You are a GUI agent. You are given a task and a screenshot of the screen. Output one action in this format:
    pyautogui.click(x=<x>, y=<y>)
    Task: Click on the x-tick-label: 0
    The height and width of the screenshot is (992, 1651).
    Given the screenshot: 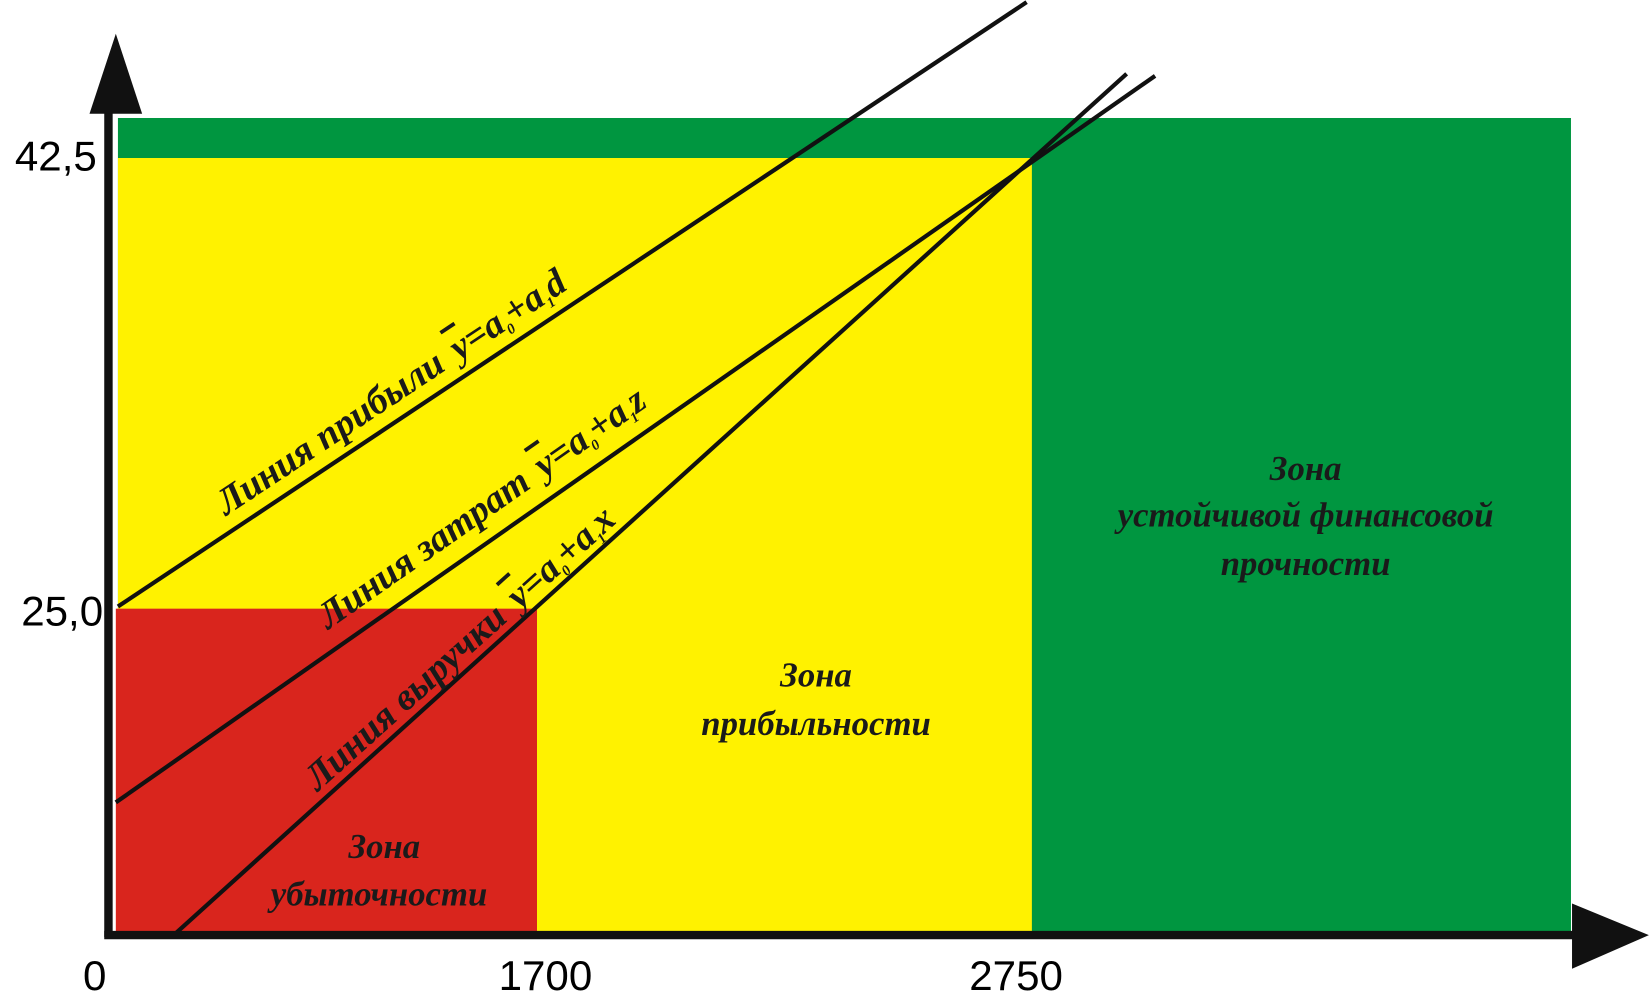 What is the action you would take?
    pyautogui.click(x=94, y=972)
    